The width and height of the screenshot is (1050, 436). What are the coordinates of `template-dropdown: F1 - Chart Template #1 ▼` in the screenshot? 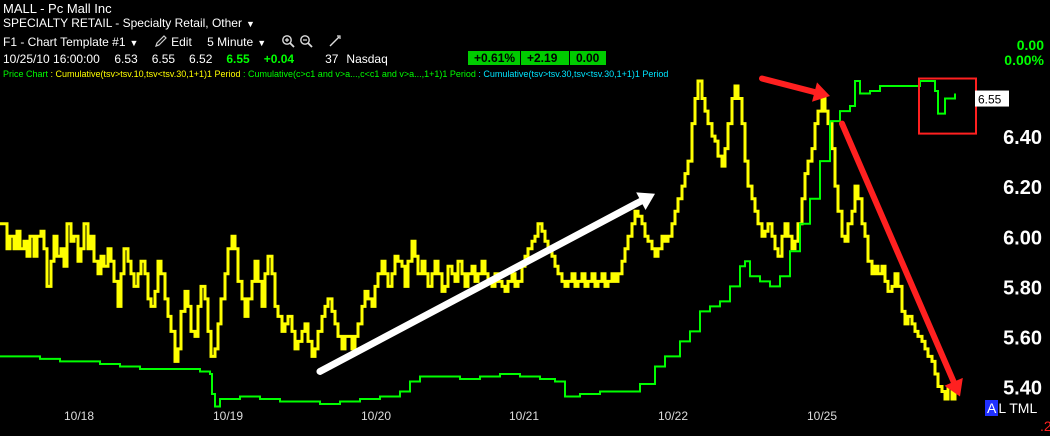 It's located at (70, 42).